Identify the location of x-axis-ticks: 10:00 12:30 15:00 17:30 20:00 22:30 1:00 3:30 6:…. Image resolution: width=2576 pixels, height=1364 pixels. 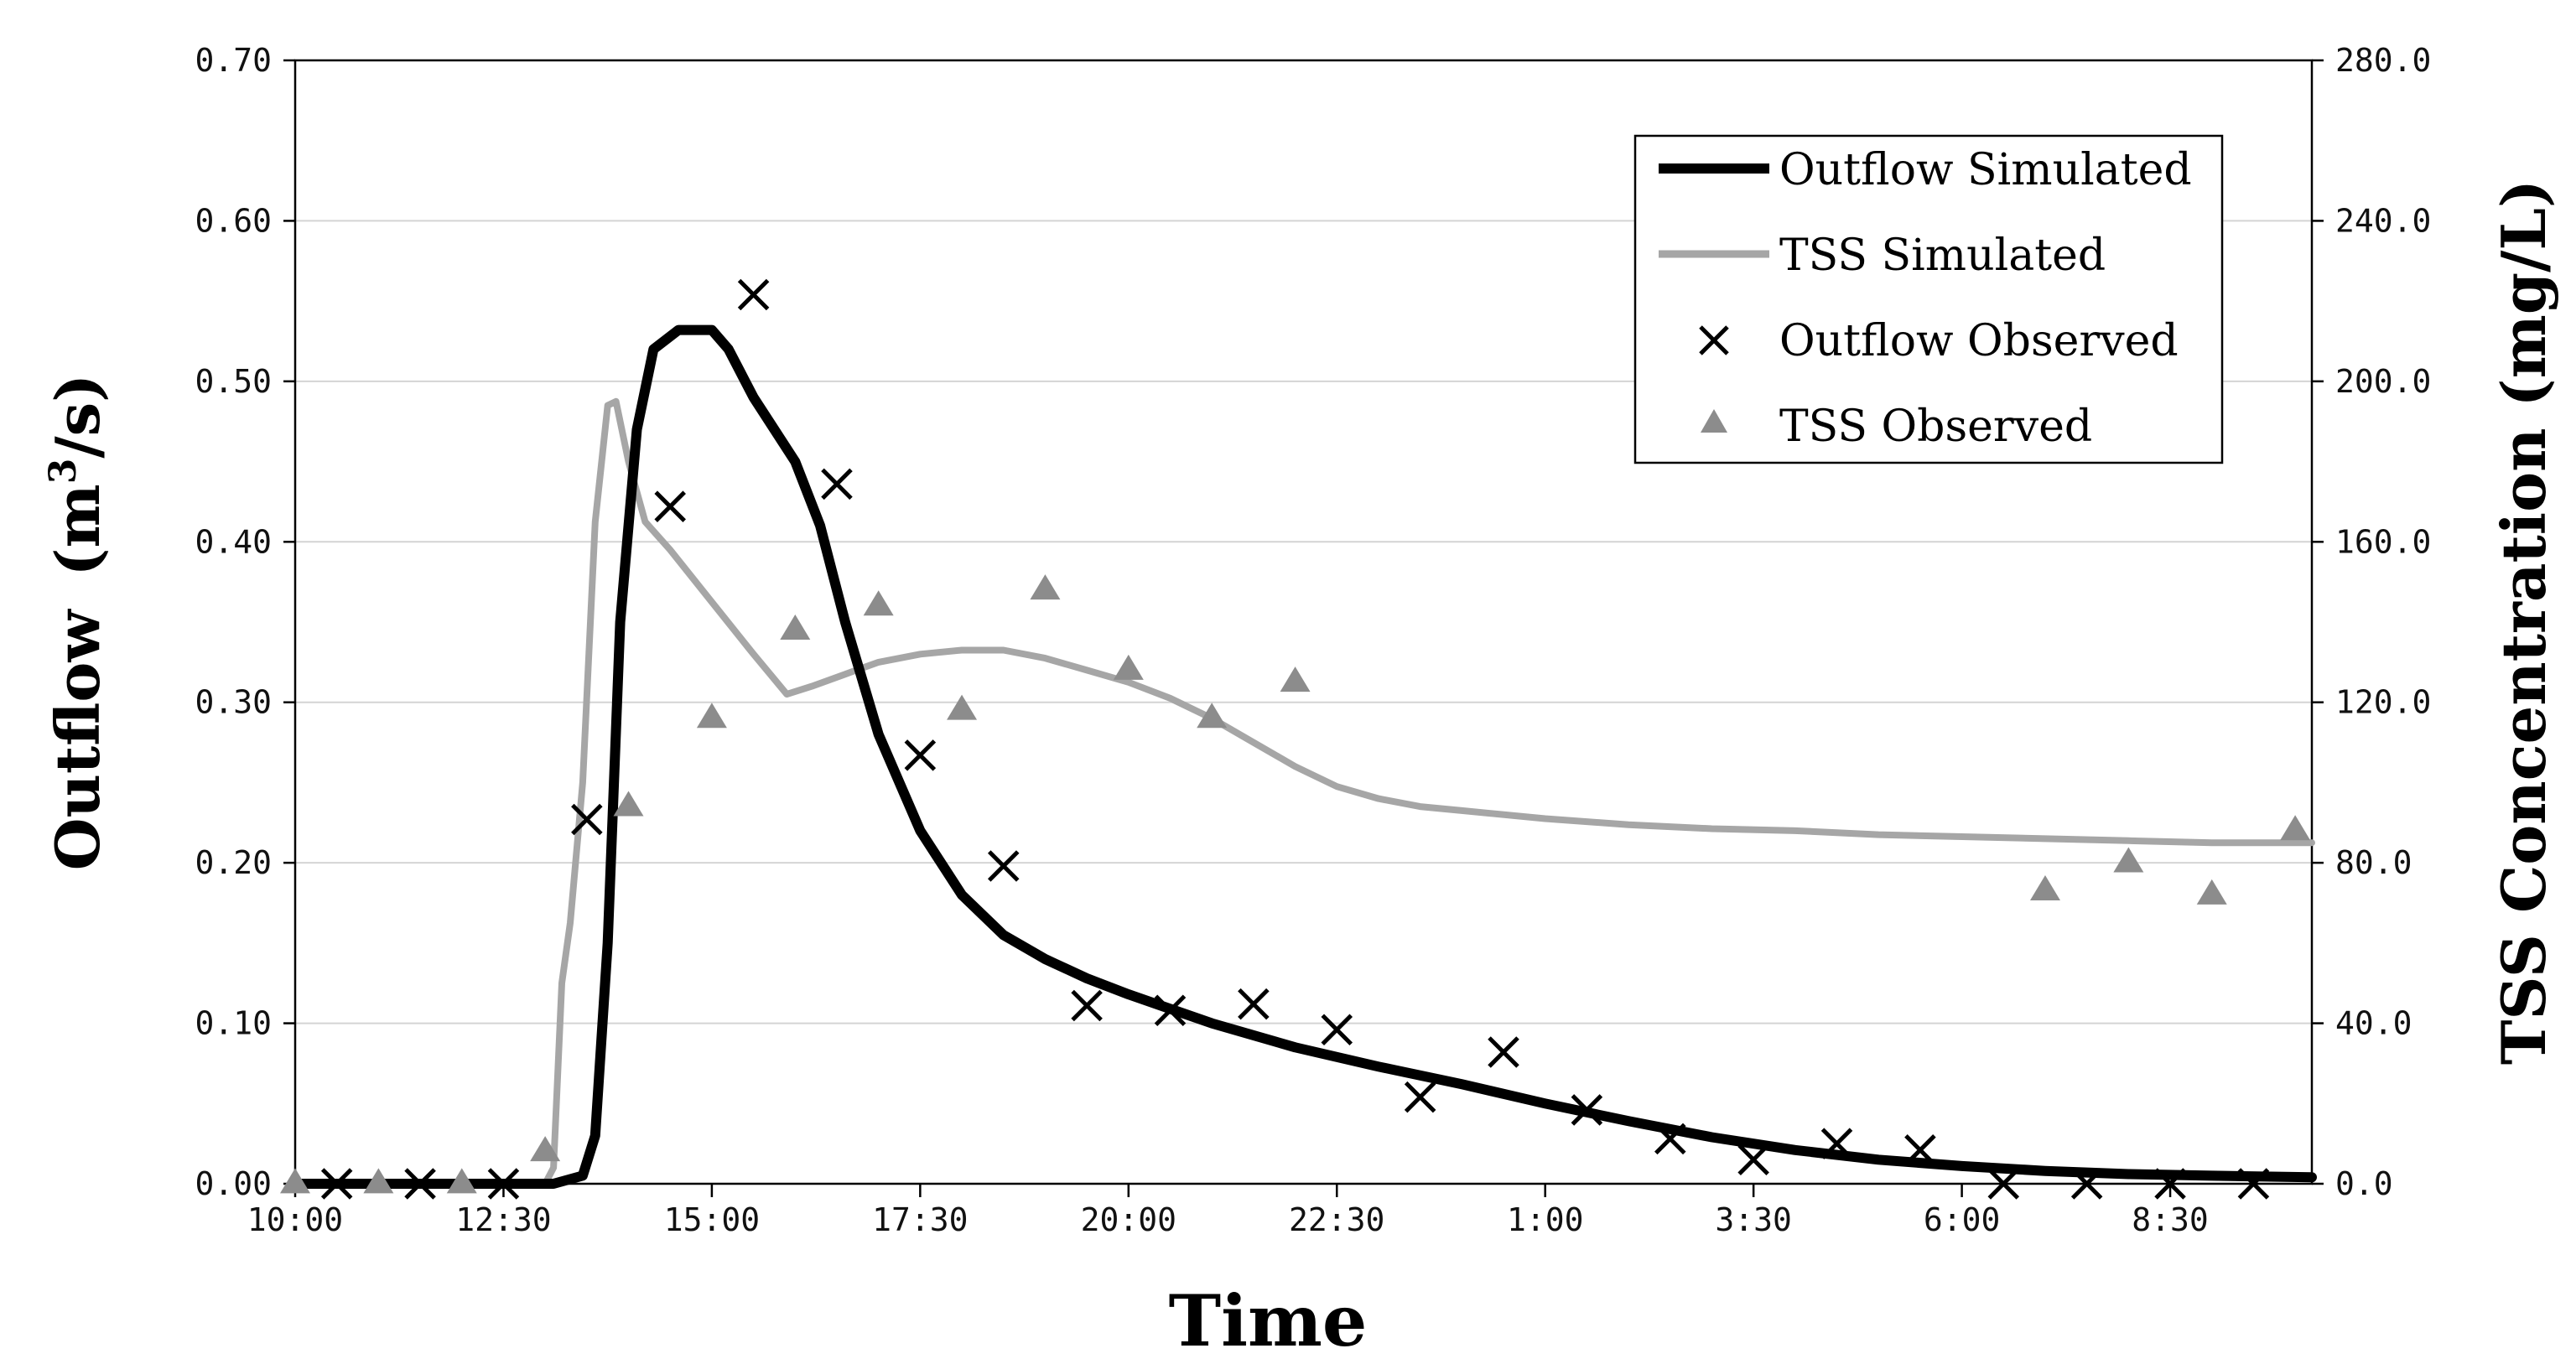
(1228, 1211).